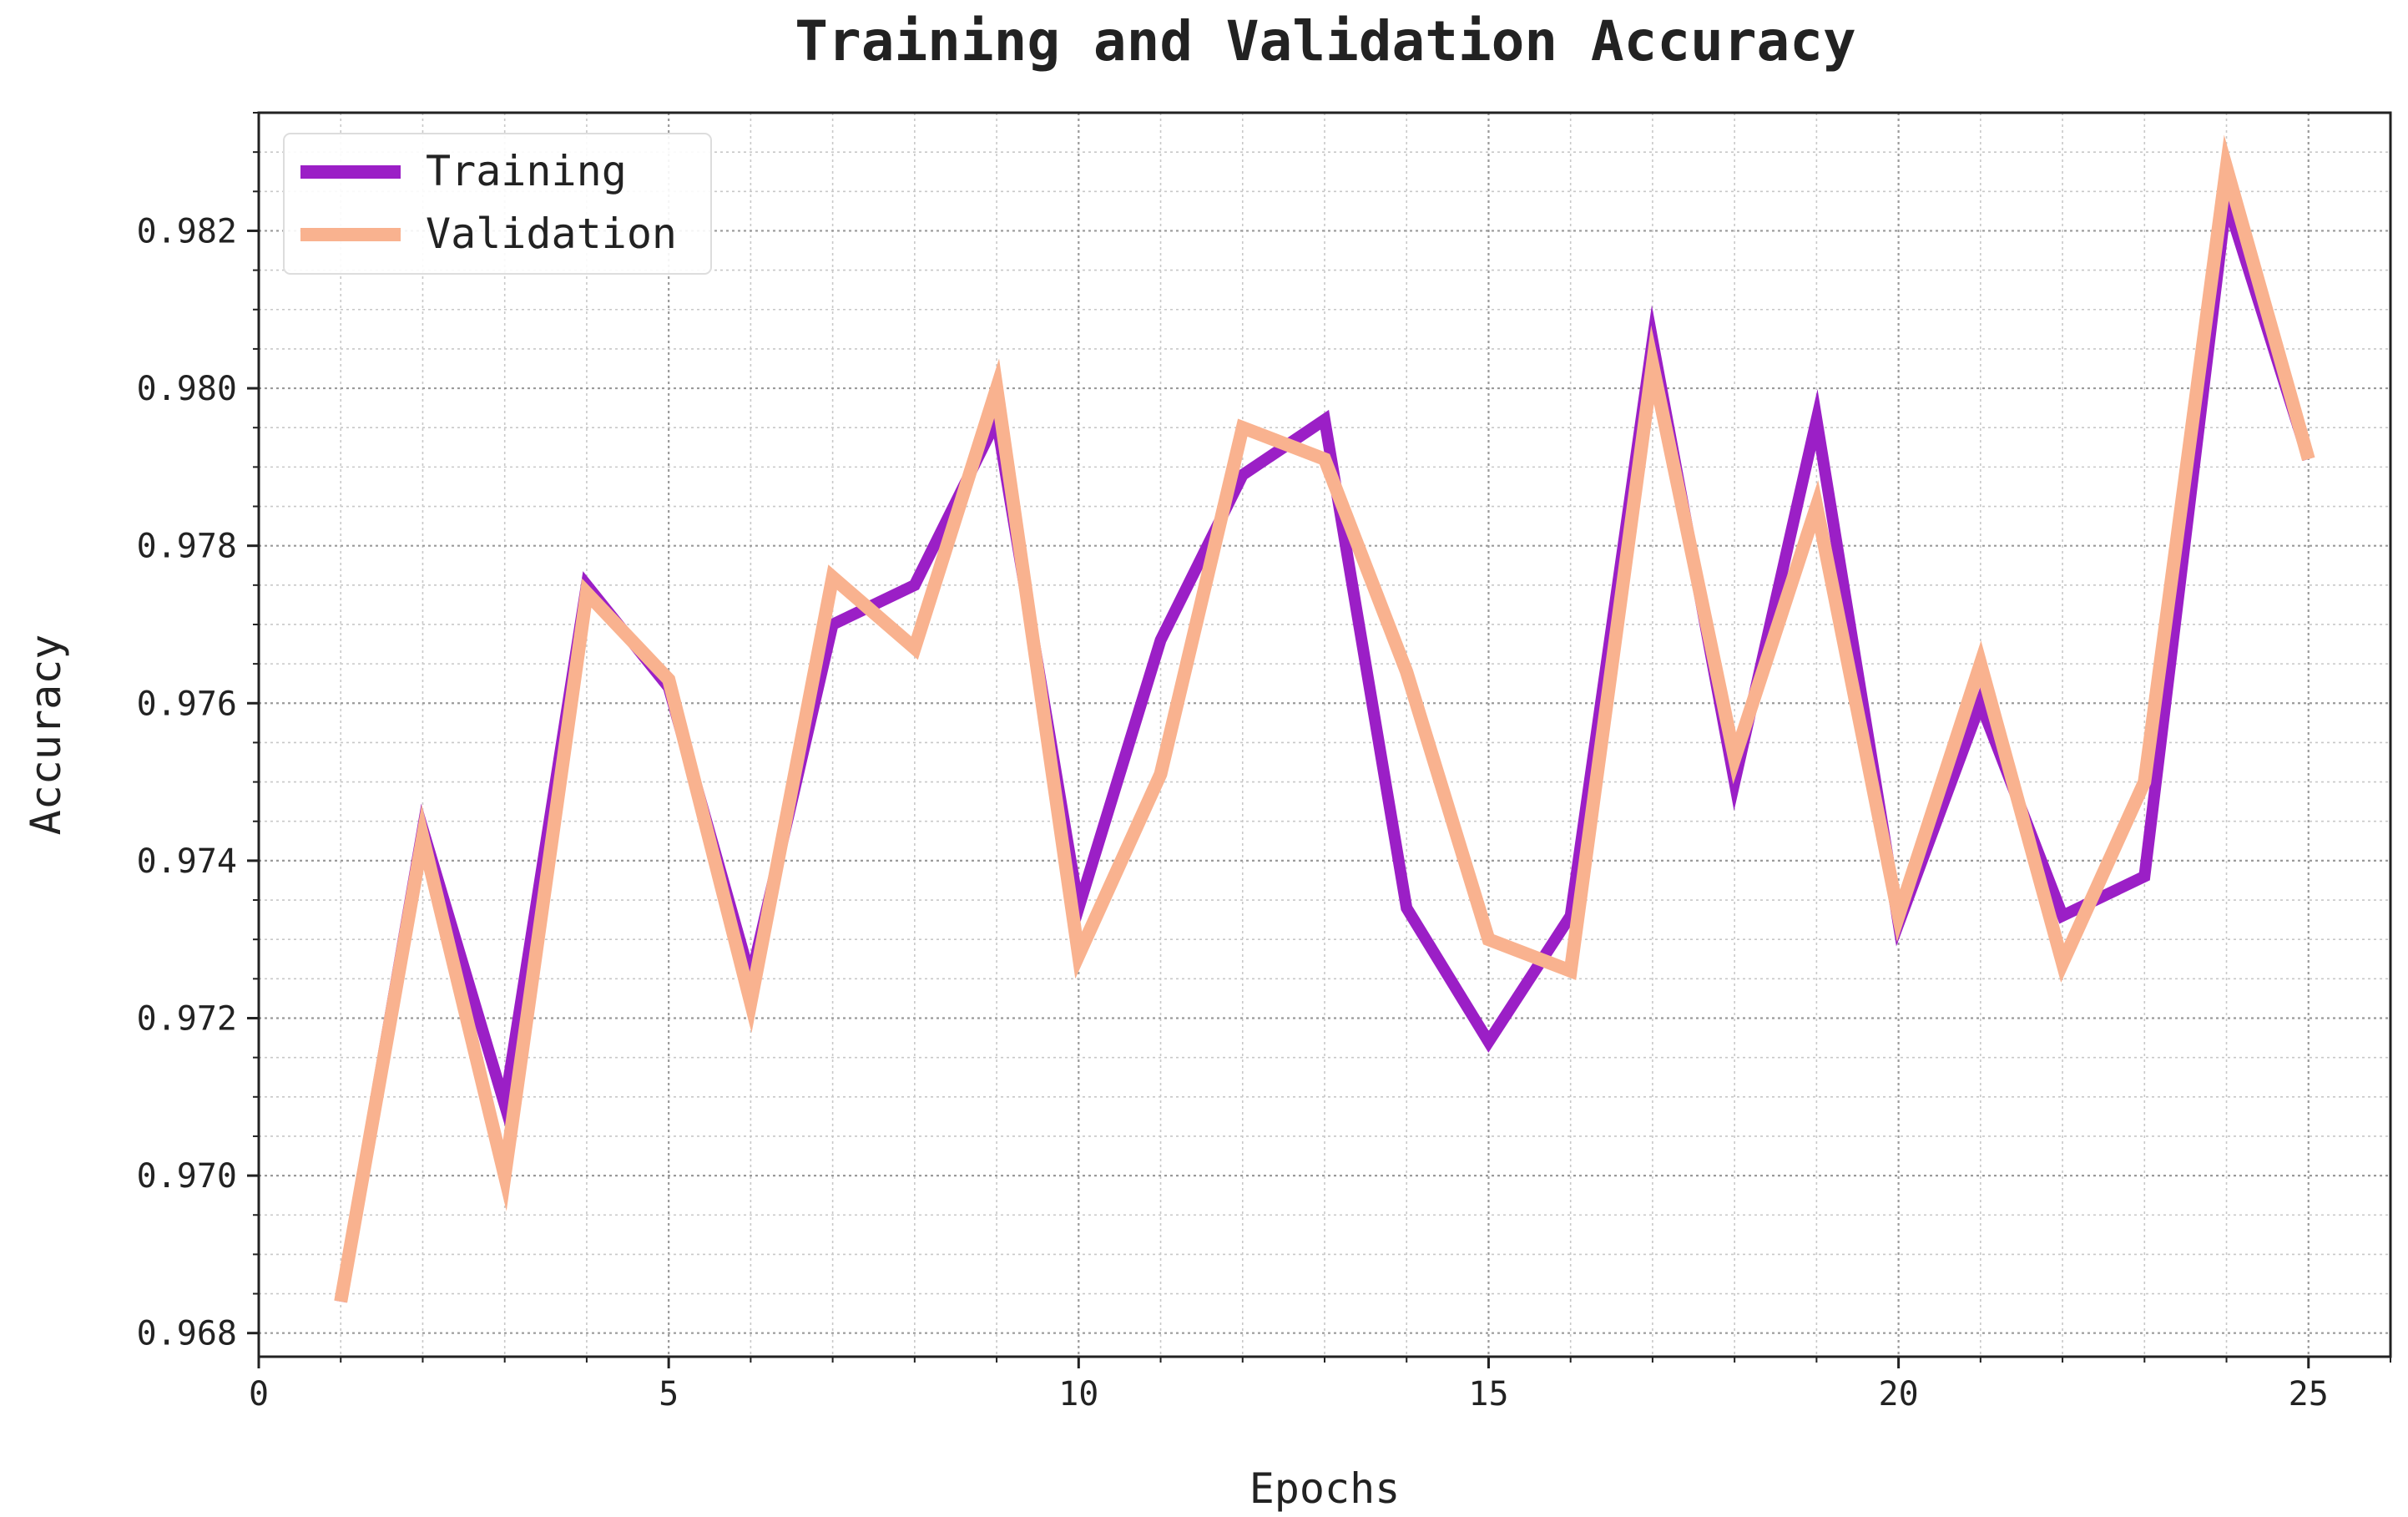 The height and width of the screenshot is (1517, 2408). What do you see at coordinates (2309, 1394) in the screenshot?
I see `x-tick-label: 25` at bounding box center [2309, 1394].